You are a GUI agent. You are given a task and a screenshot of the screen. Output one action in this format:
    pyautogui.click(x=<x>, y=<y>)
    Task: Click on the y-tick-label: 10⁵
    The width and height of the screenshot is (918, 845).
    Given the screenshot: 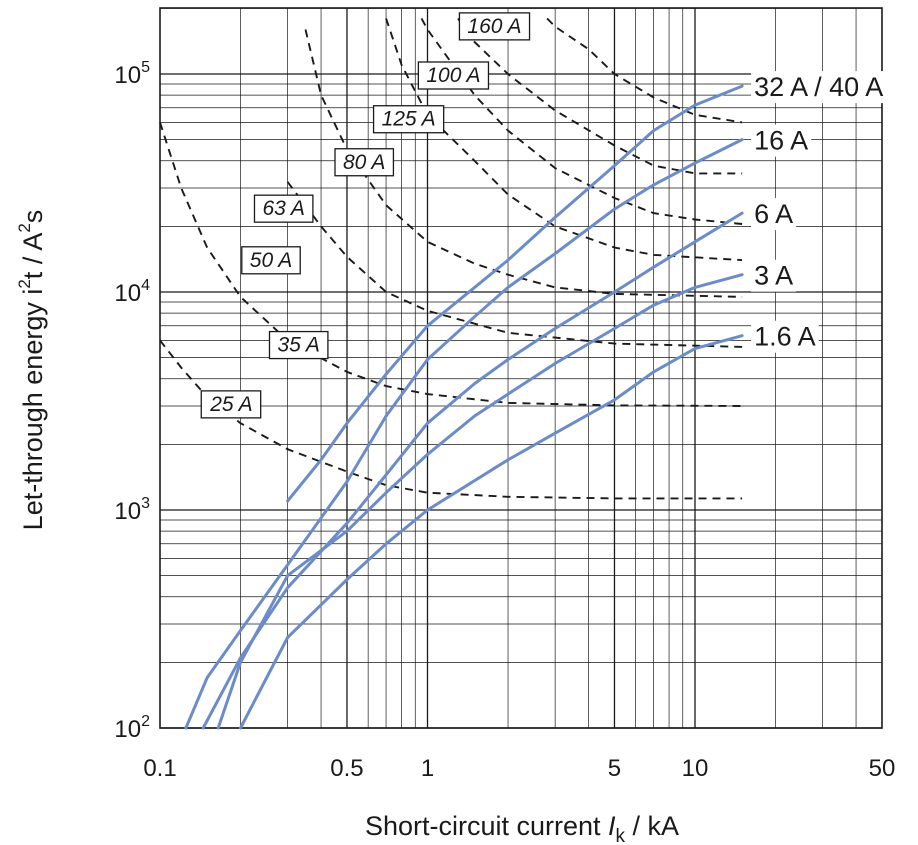 What is the action you would take?
    pyautogui.click(x=132, y=74)
    